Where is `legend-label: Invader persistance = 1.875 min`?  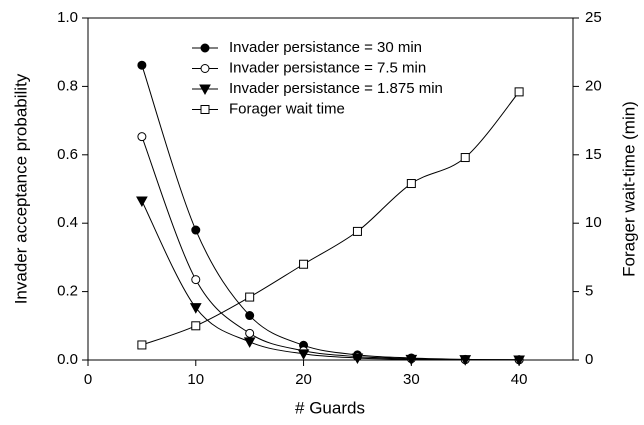
legend-label: Invader persistance = 1.875 min is located at coordinates (336, 88).